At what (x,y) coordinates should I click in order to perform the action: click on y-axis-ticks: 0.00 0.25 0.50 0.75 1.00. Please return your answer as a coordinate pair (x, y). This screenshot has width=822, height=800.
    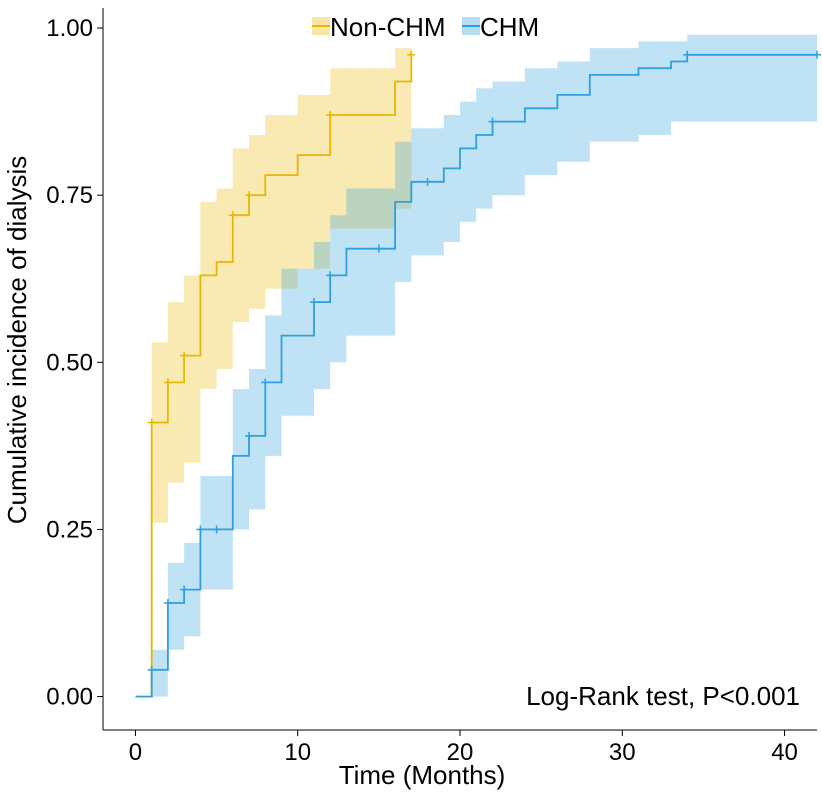
    Looking at the image, I should click on (74, 363).